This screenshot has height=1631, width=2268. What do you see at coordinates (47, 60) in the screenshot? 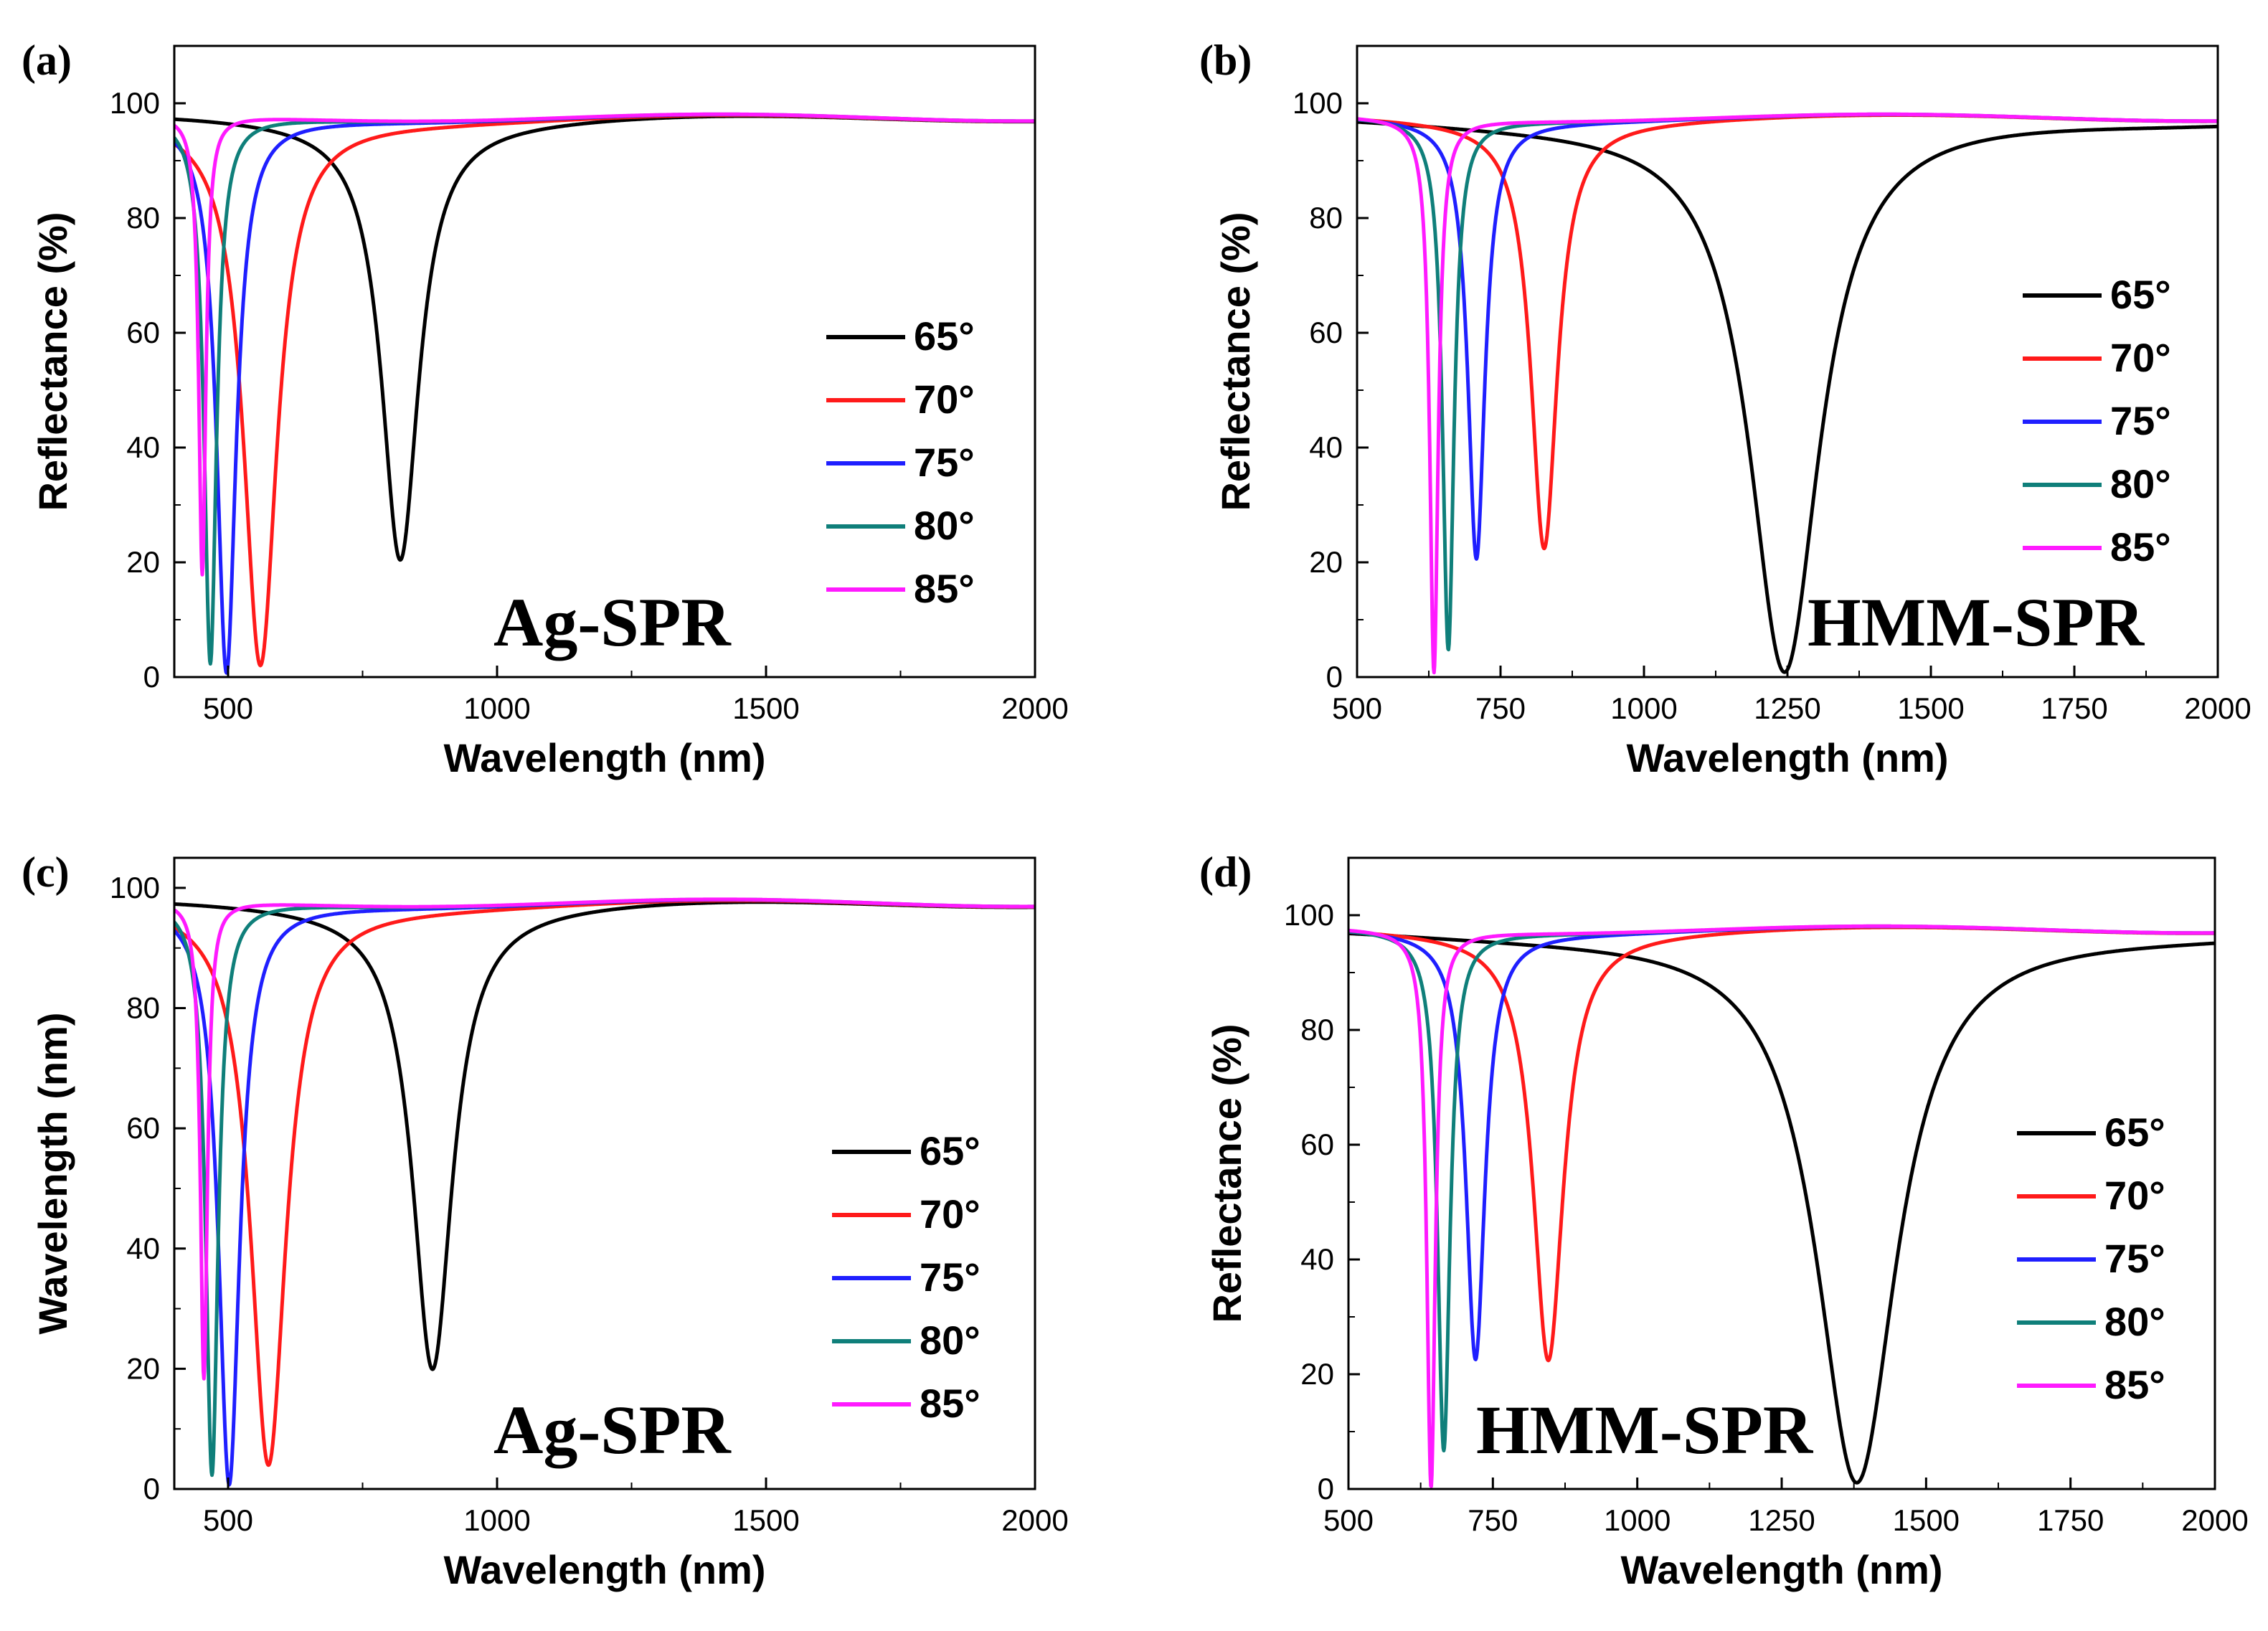
I see `panel-label: (a)` at bounding box center [47, 60].